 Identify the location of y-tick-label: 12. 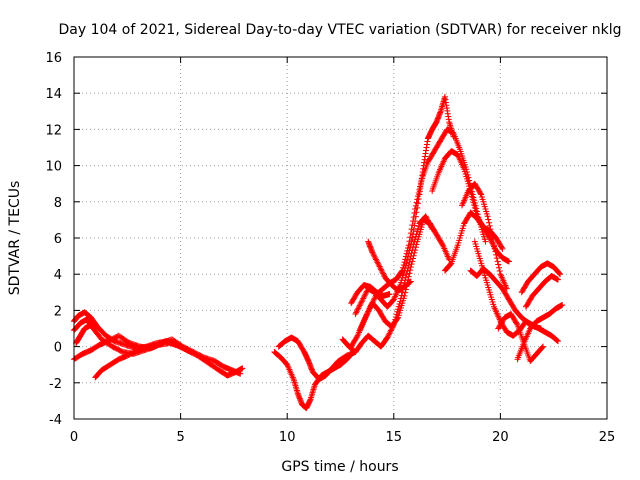
(53, 130).